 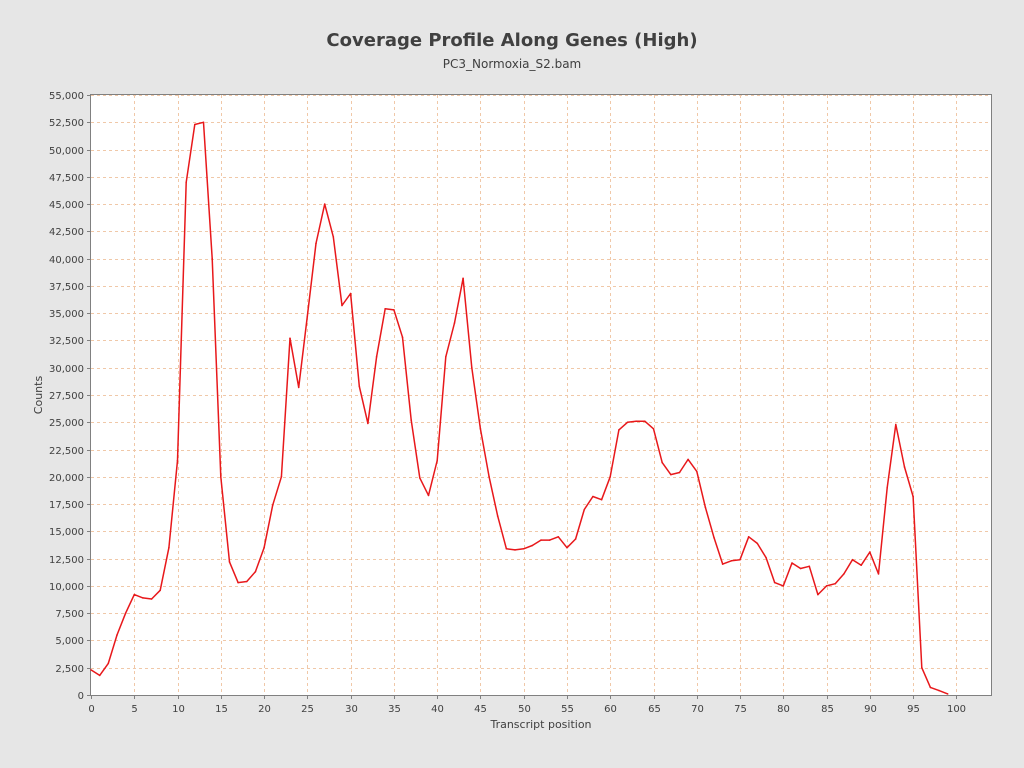 I want to click on y-tick-label: 32,500, so click(x=66, y=341).